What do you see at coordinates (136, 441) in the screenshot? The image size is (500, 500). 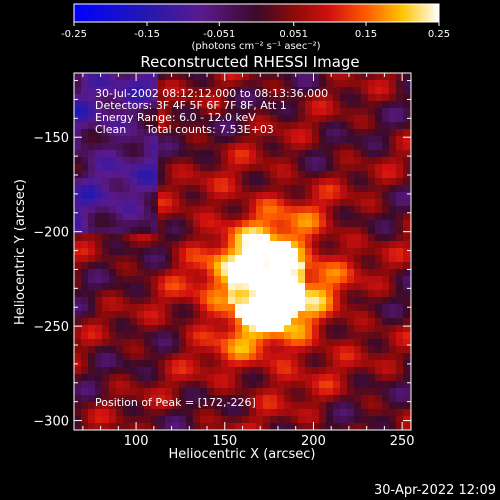 I see `x-tick-label: 100` at bounding box center [136, 441].